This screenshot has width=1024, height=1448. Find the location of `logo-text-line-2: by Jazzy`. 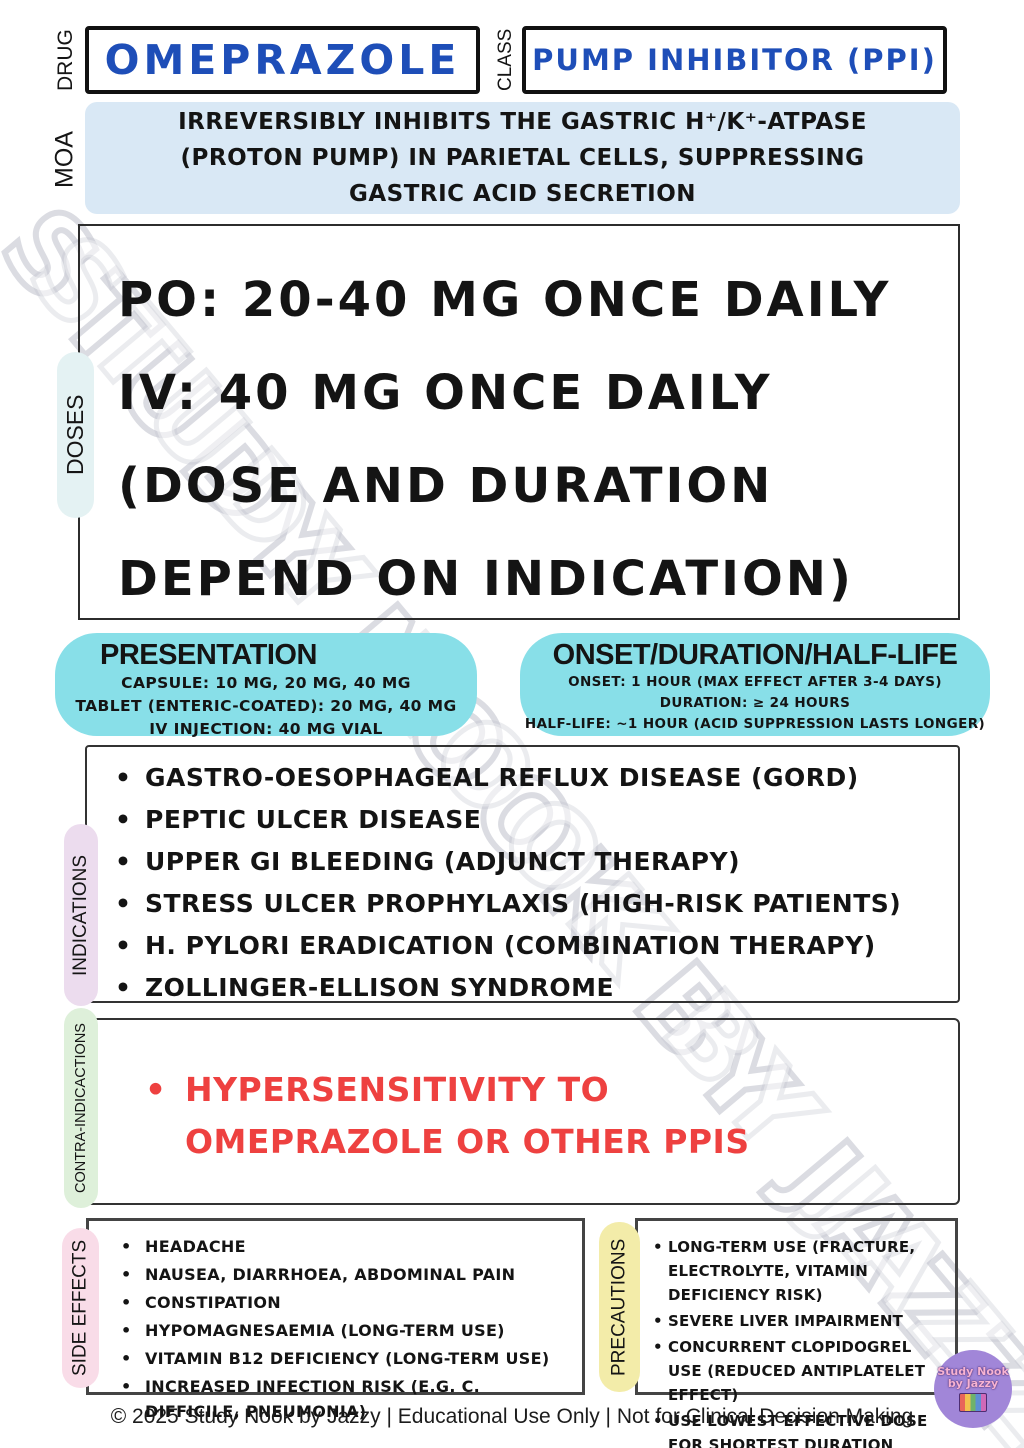

logo-text-line-2: by Jazzy is located at coordinates (973, 1383).